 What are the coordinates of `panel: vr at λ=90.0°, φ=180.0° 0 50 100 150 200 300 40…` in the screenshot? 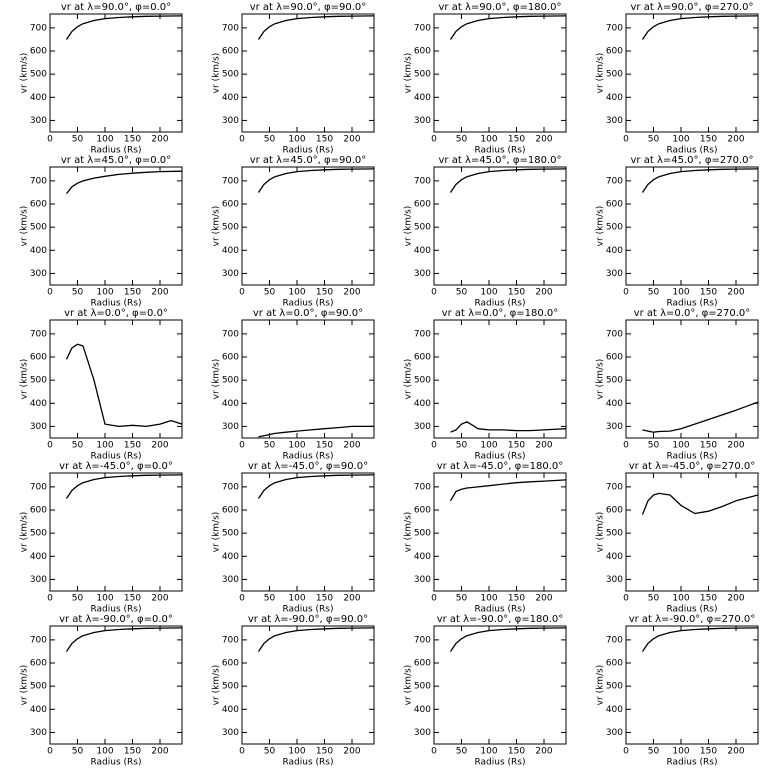 It's located at (485, 79).